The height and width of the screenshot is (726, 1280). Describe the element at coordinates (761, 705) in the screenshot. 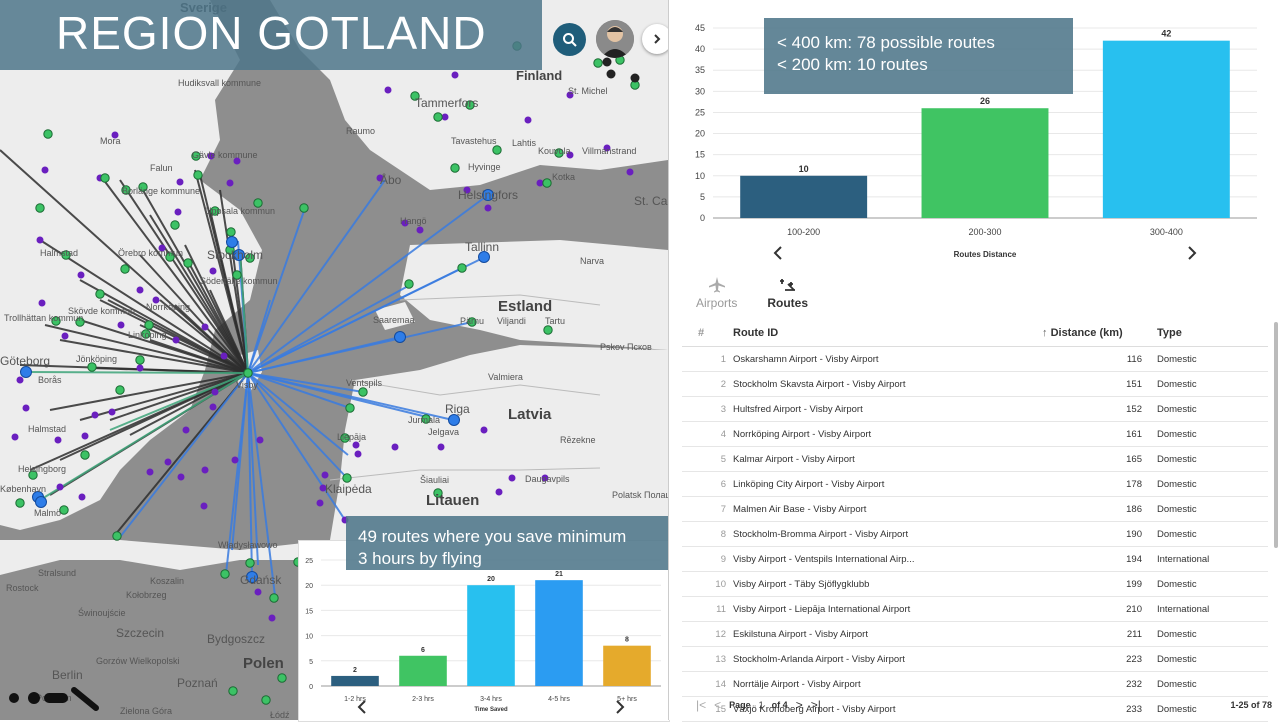

I see `page-number-input: 1` at that location.